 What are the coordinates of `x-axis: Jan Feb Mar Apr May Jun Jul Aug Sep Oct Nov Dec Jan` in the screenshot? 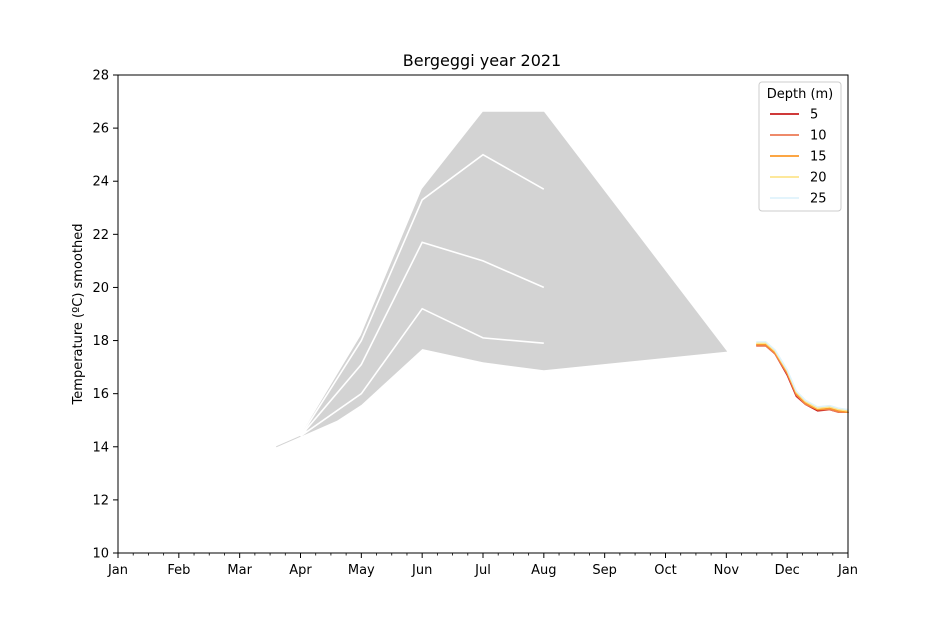 It's located at (482, 565).